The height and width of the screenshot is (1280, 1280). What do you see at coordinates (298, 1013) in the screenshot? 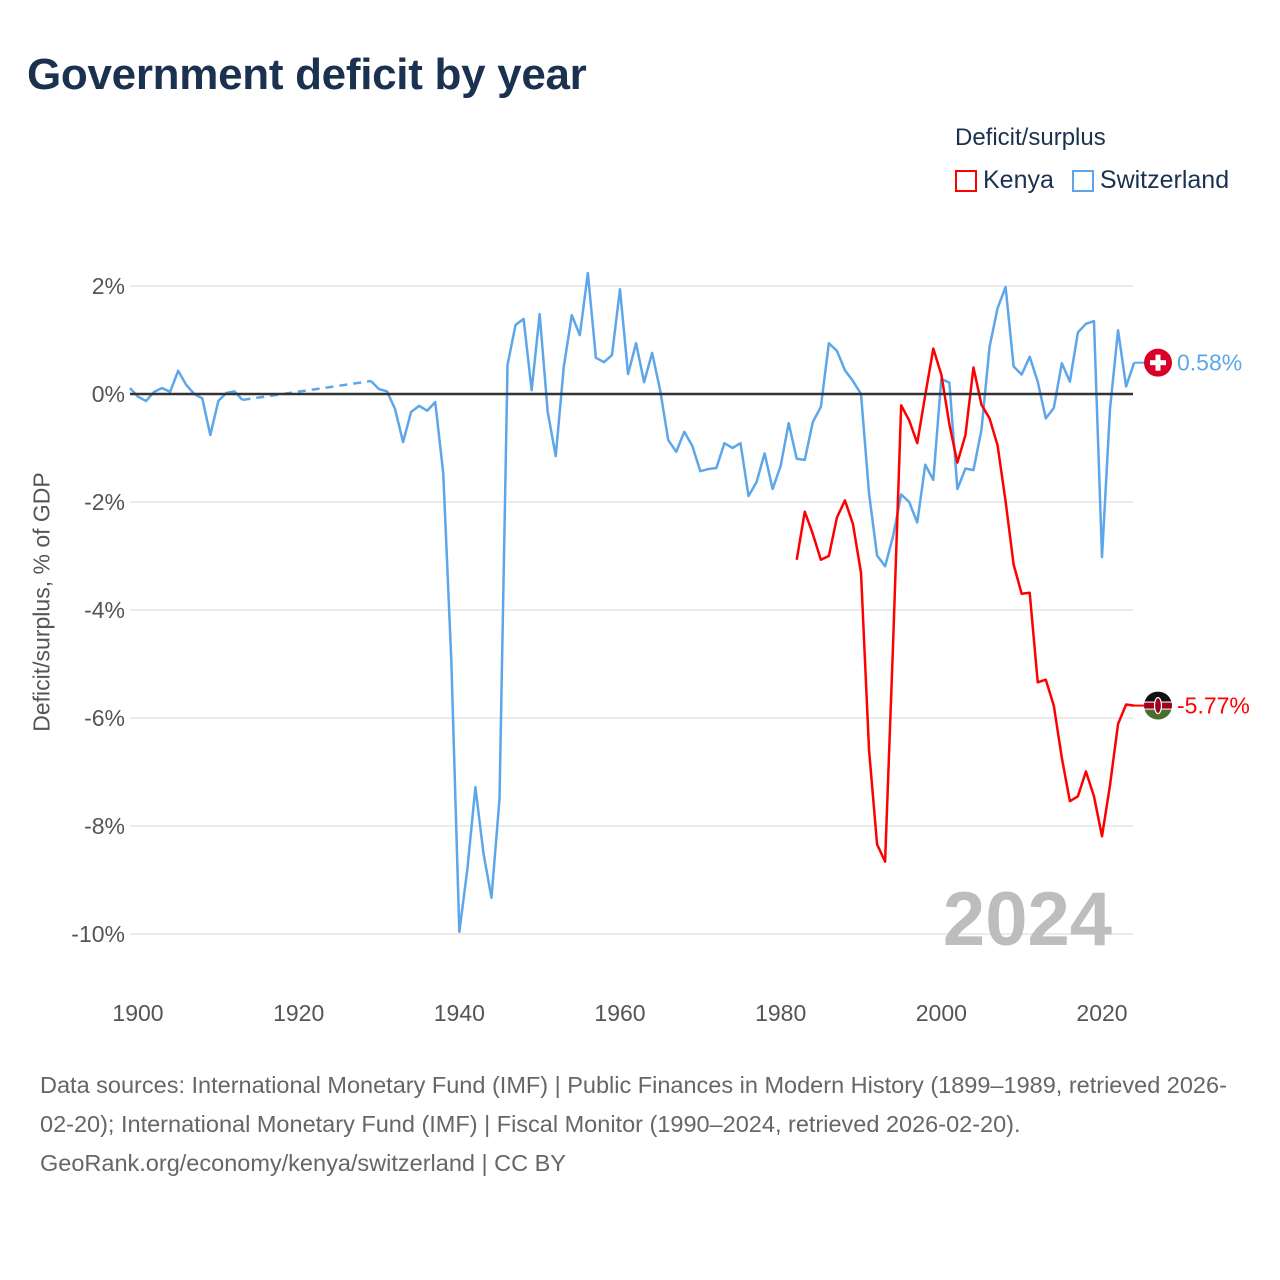
I see `x-tick-label: 1920` at bounding box center [298, 1013].